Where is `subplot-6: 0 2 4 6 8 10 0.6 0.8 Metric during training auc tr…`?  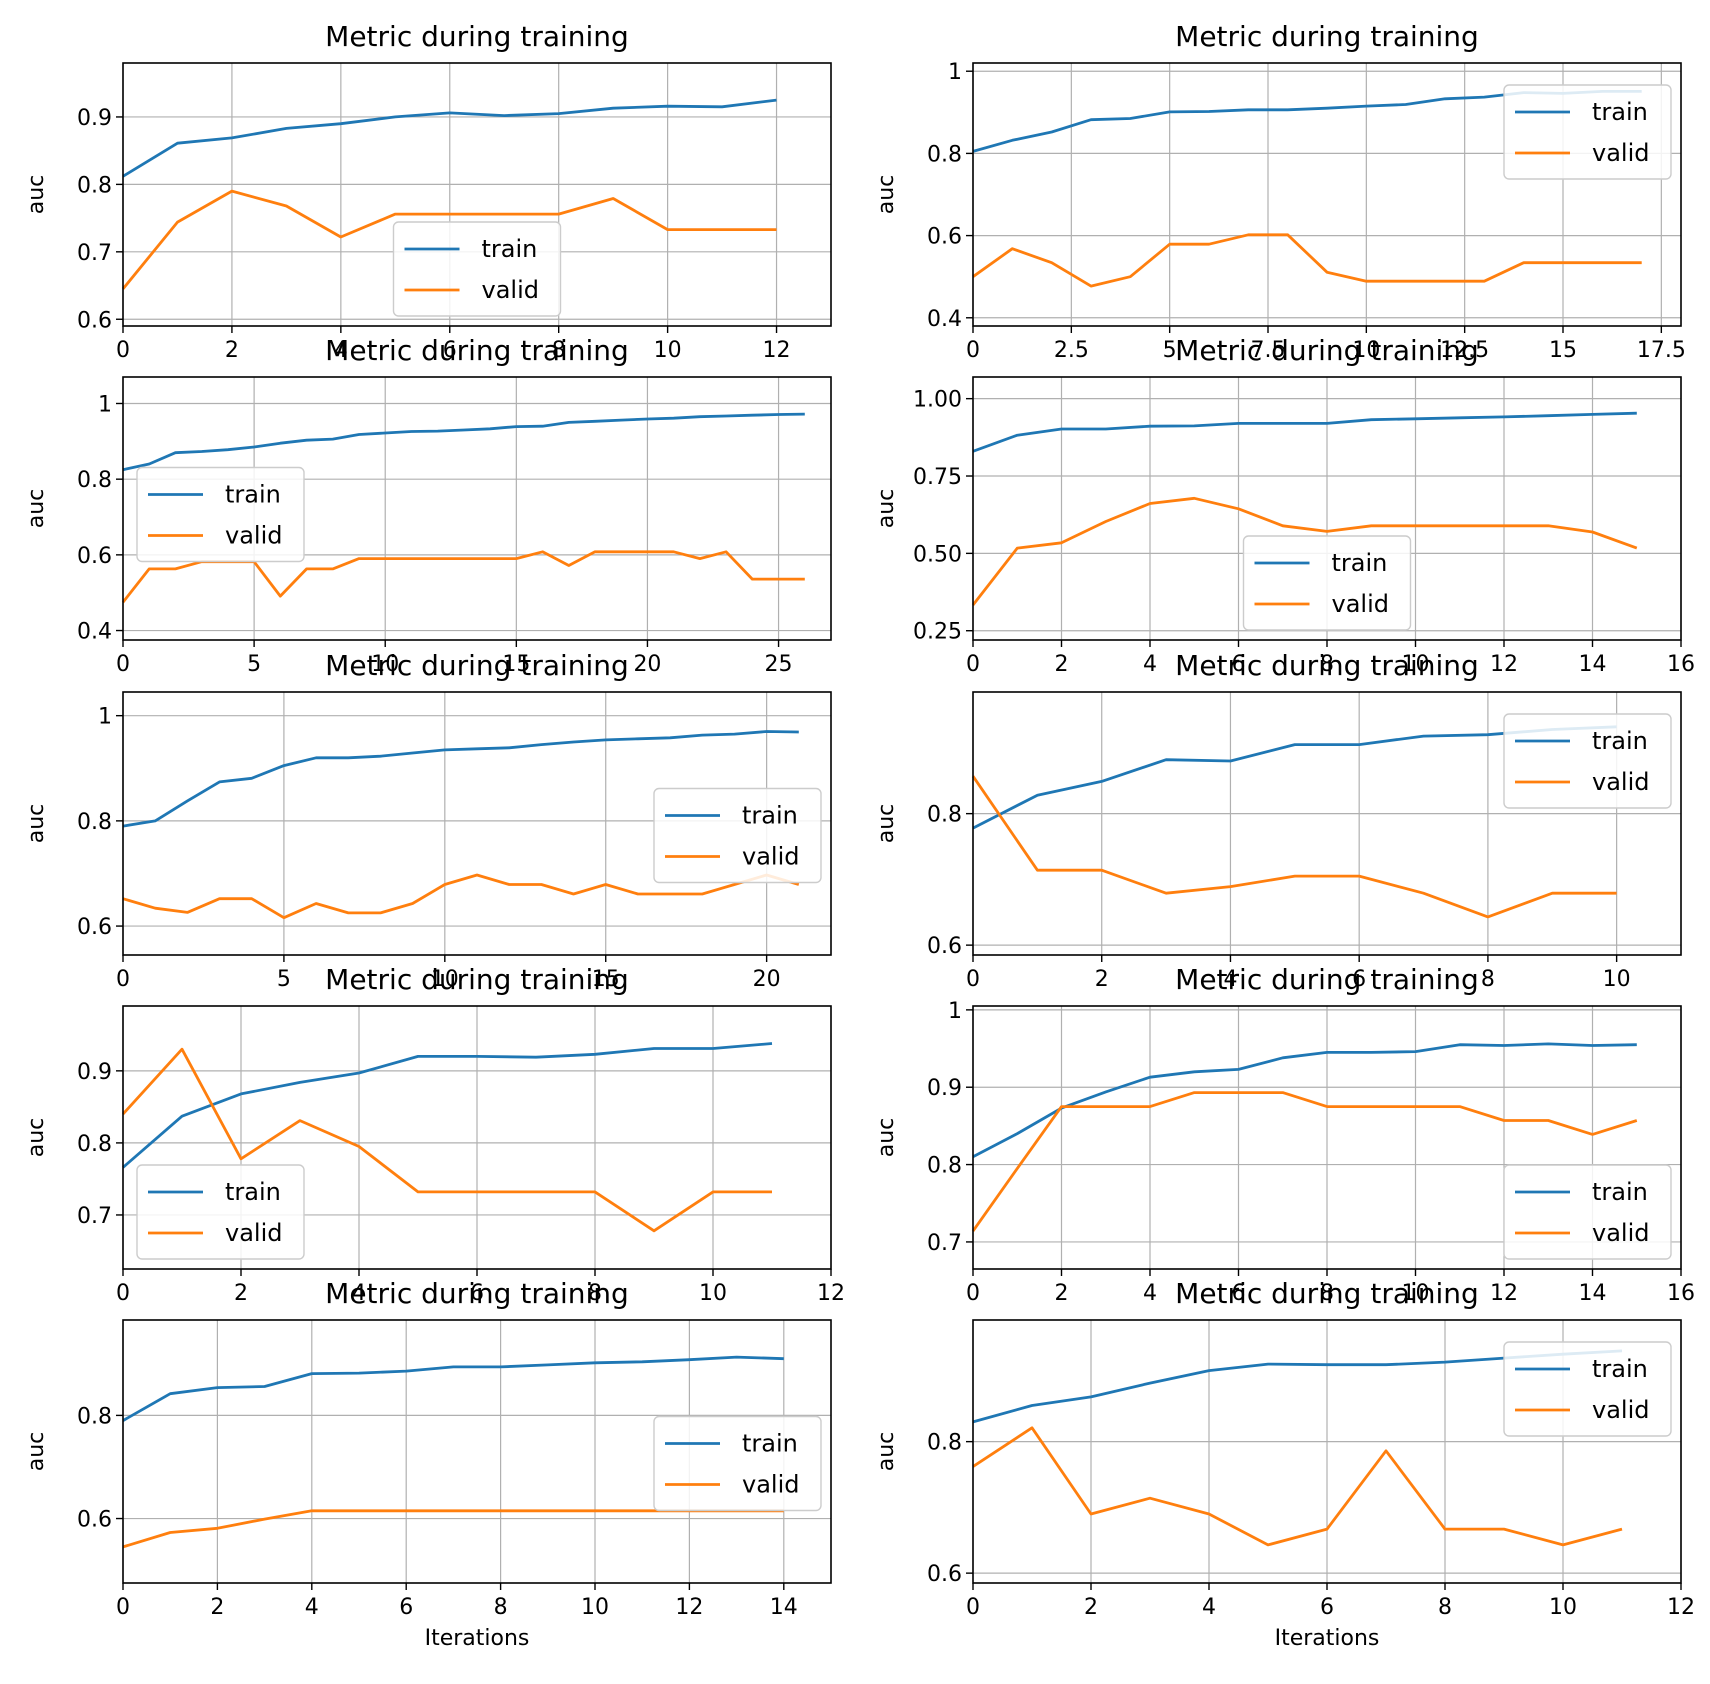
subplot-6: 0 2 4 6 8 10 0.6 0.8 Metric during training auc tr… is located at coordinates (1278, 820).